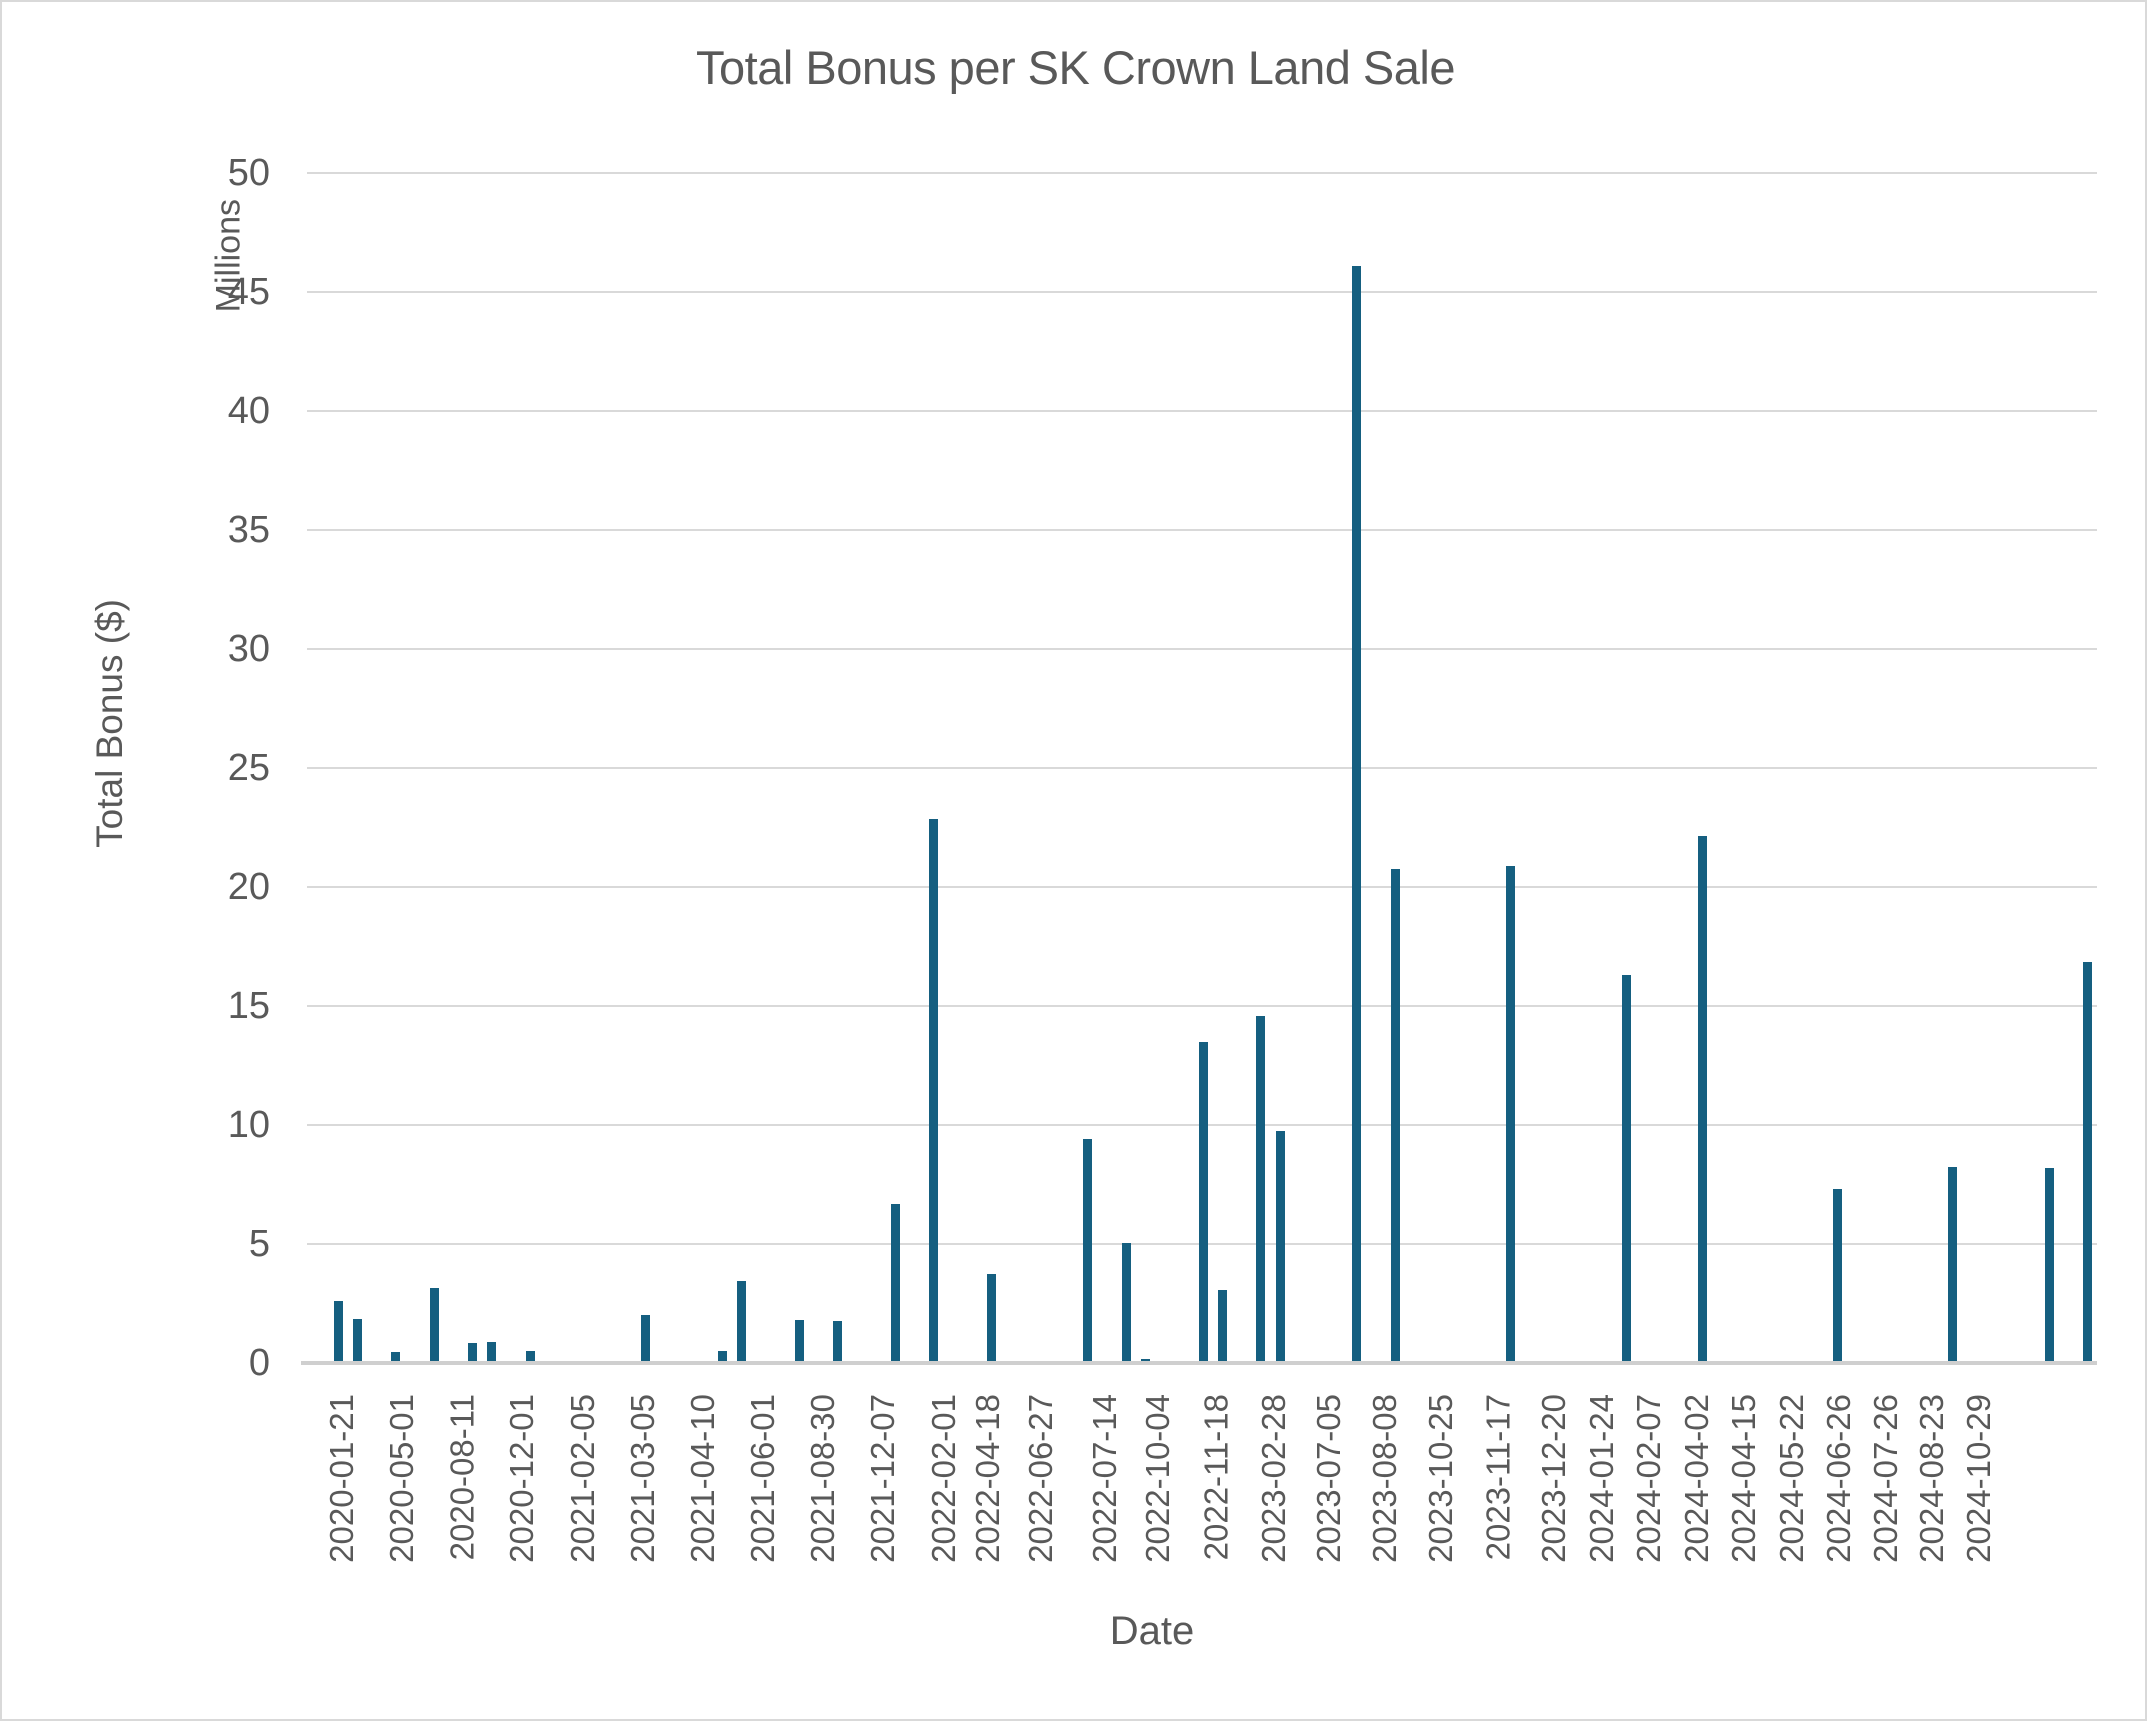  I want to click on x-axis-line, so click(1199, 1363).